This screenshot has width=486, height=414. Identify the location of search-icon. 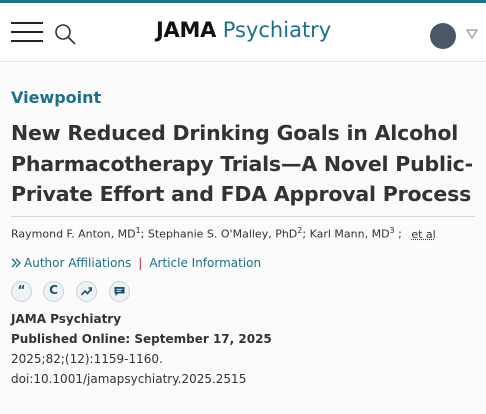
(65, 34).